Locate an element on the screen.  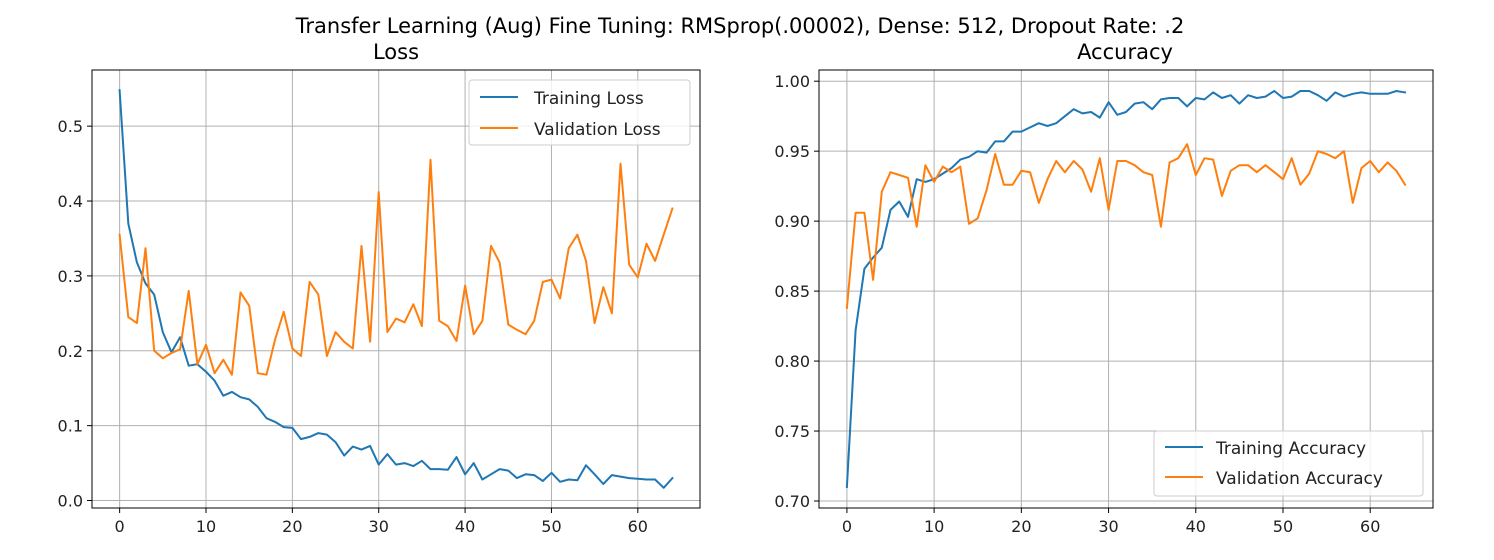
loss-y-tick-label: 0.5 is located at coordinates (70, 126).